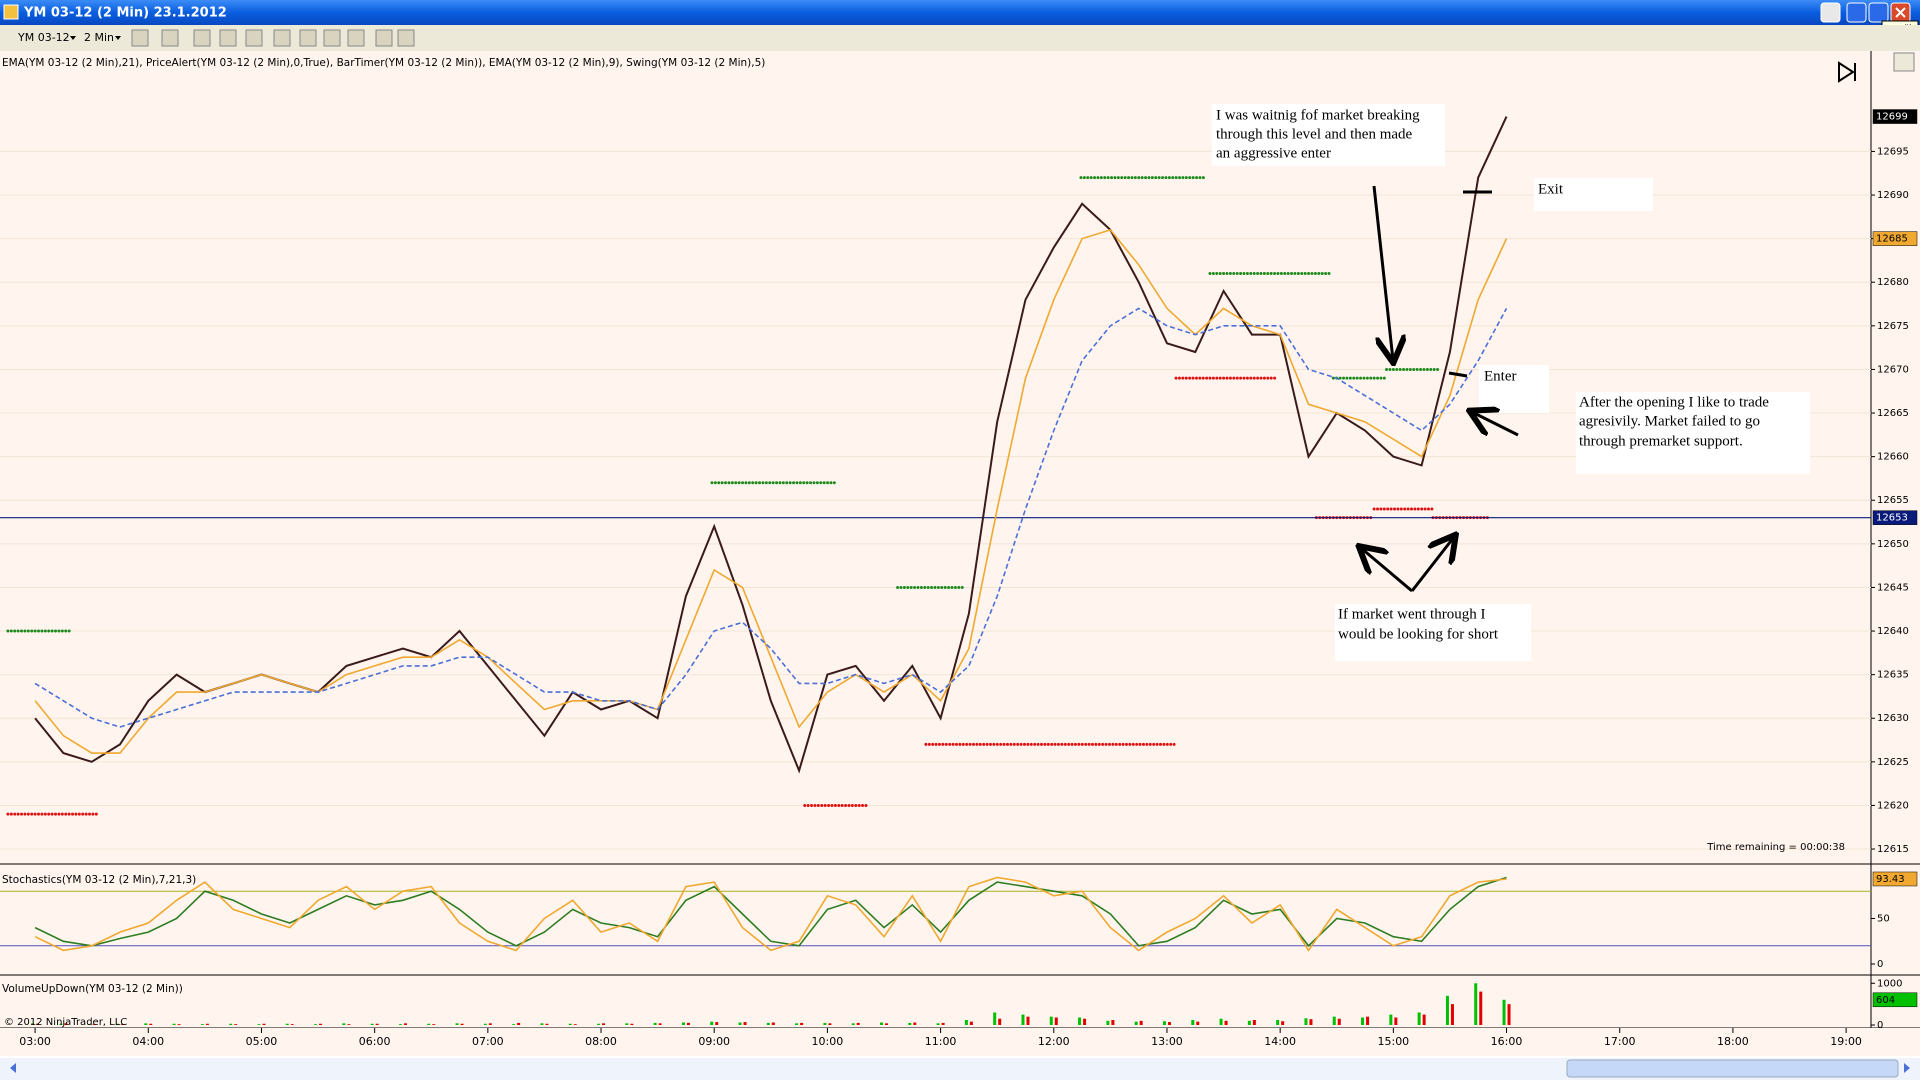  Describe the element at coordinates (714, 1041) in the screenshot. I see `x-tick-label: 09:00` at that location.